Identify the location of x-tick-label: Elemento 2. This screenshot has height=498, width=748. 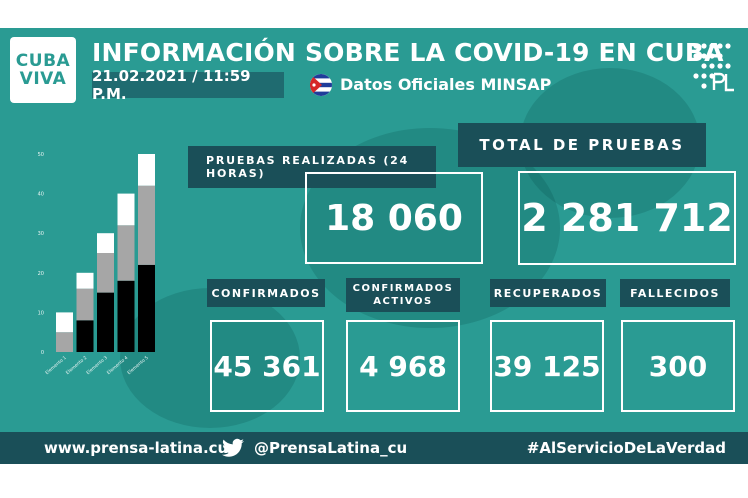
(77, 365).